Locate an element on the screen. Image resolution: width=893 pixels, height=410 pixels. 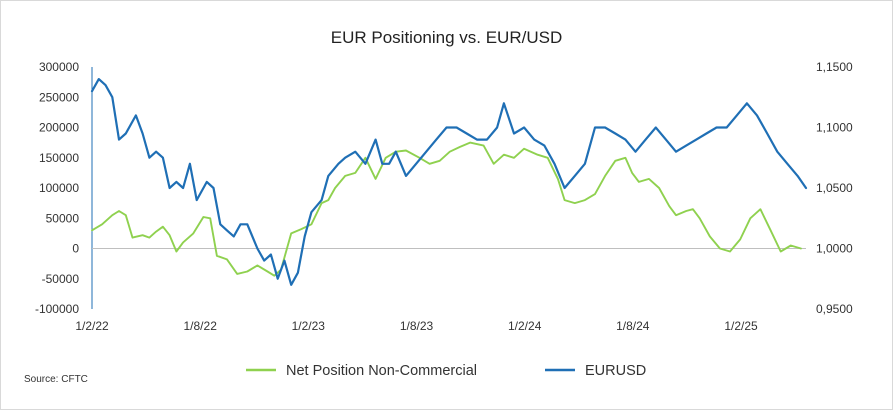
legend-label-net-position: Net Position Non-Commercial is located at coordinates (381, 371).